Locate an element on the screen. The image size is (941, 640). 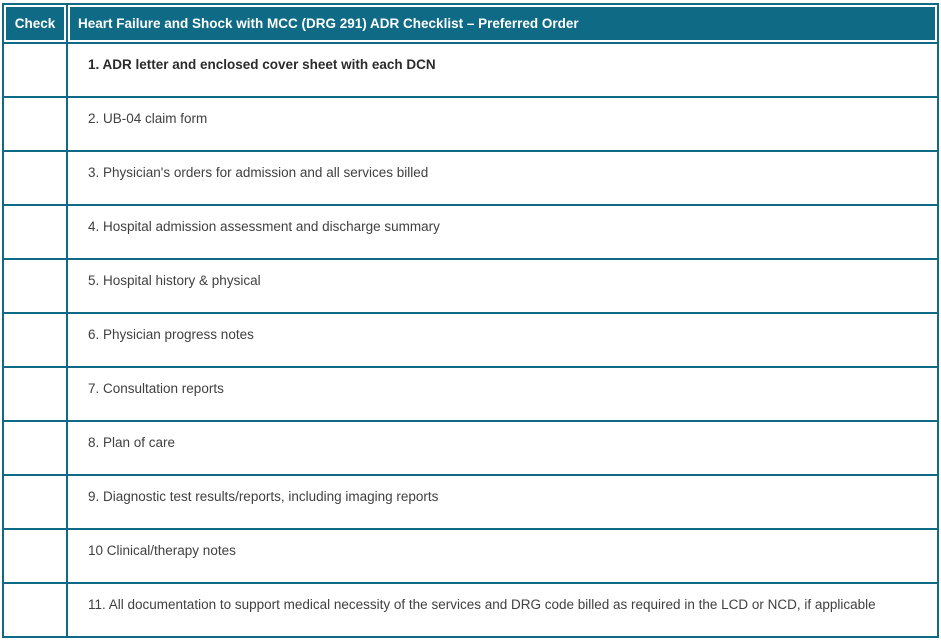
checklist-item: 2. UB-04 claim form is located at coordinates (502, 124).